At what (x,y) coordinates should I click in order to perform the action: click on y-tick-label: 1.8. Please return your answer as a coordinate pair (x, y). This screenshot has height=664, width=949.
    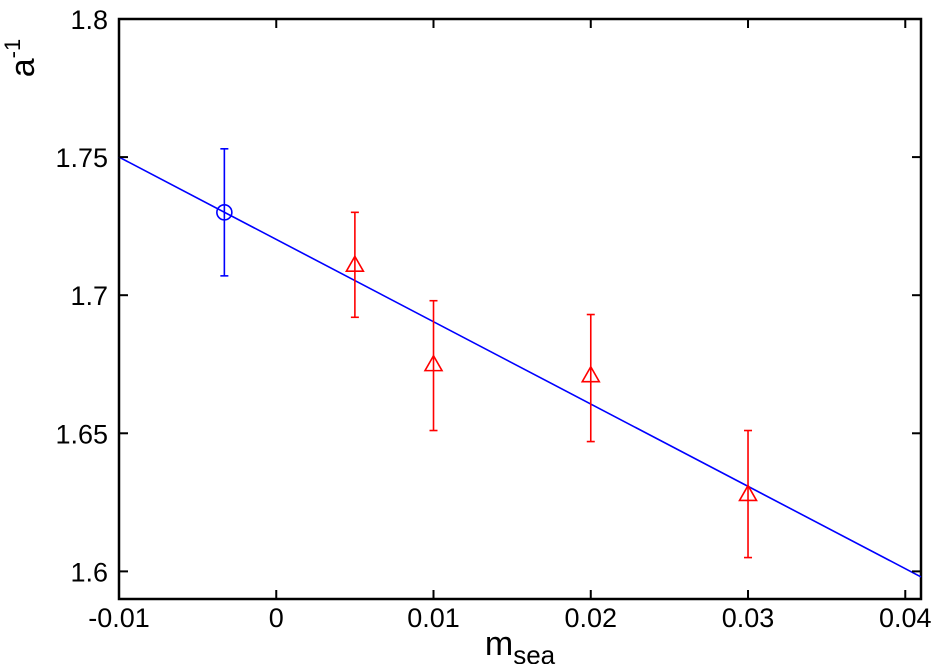
    Looking at the image, I should click on (89, 20).